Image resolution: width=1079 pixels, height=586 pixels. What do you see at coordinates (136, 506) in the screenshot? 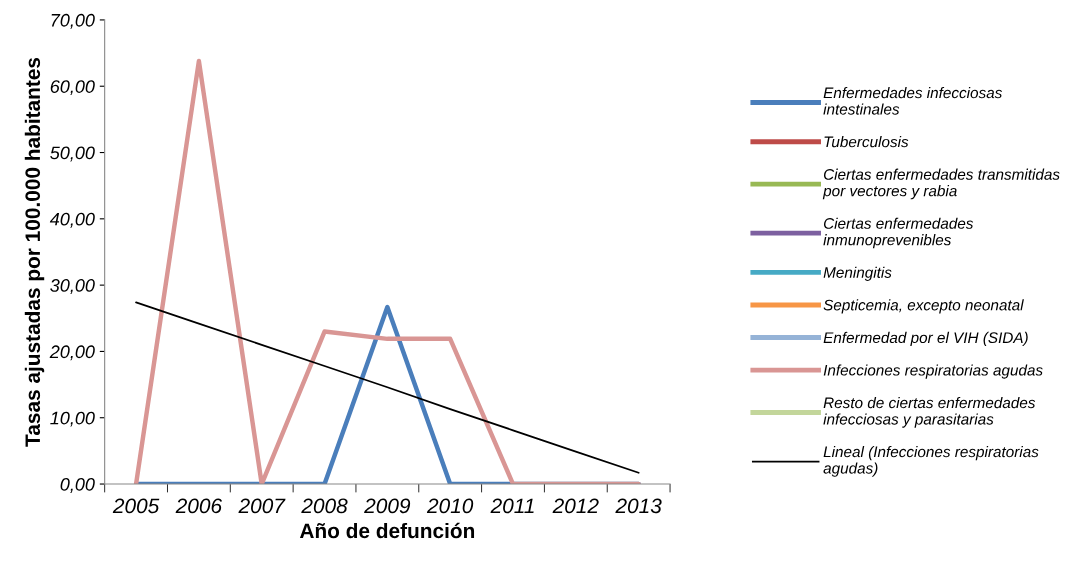
I see `x-tick-label: 2005` at bounding box center [136, 506].